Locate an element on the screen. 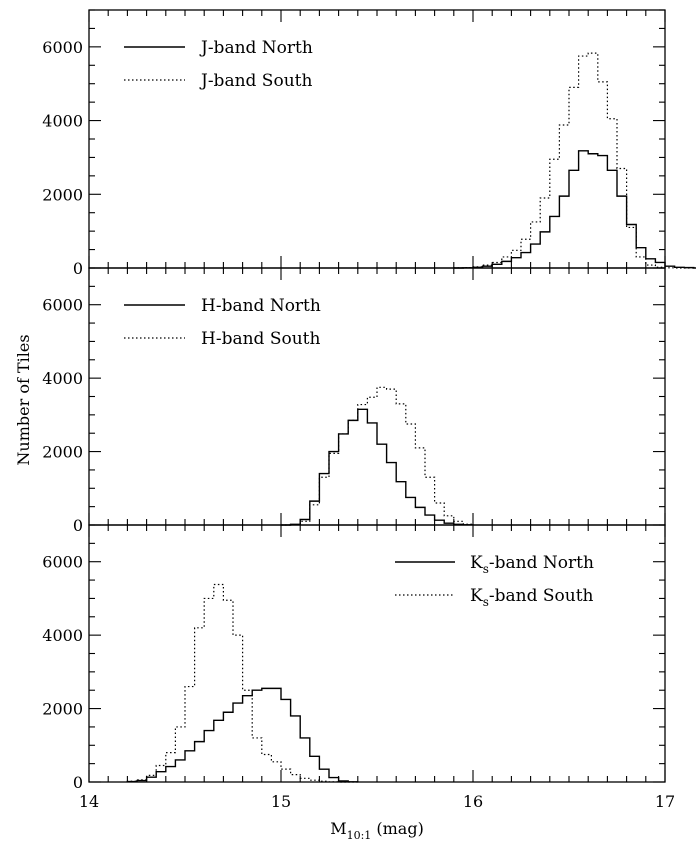 The image size is (696, 844). x-tick-label: 17 is located at coordinates (665, 801).